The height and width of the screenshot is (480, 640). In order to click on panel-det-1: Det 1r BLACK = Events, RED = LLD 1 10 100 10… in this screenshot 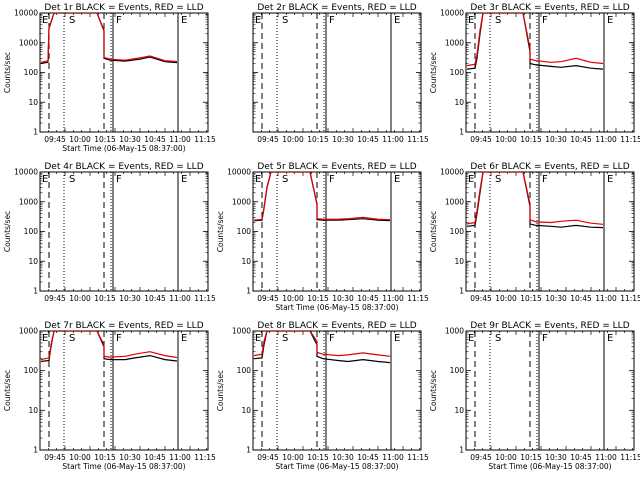, I will do `click(109, 78)`.